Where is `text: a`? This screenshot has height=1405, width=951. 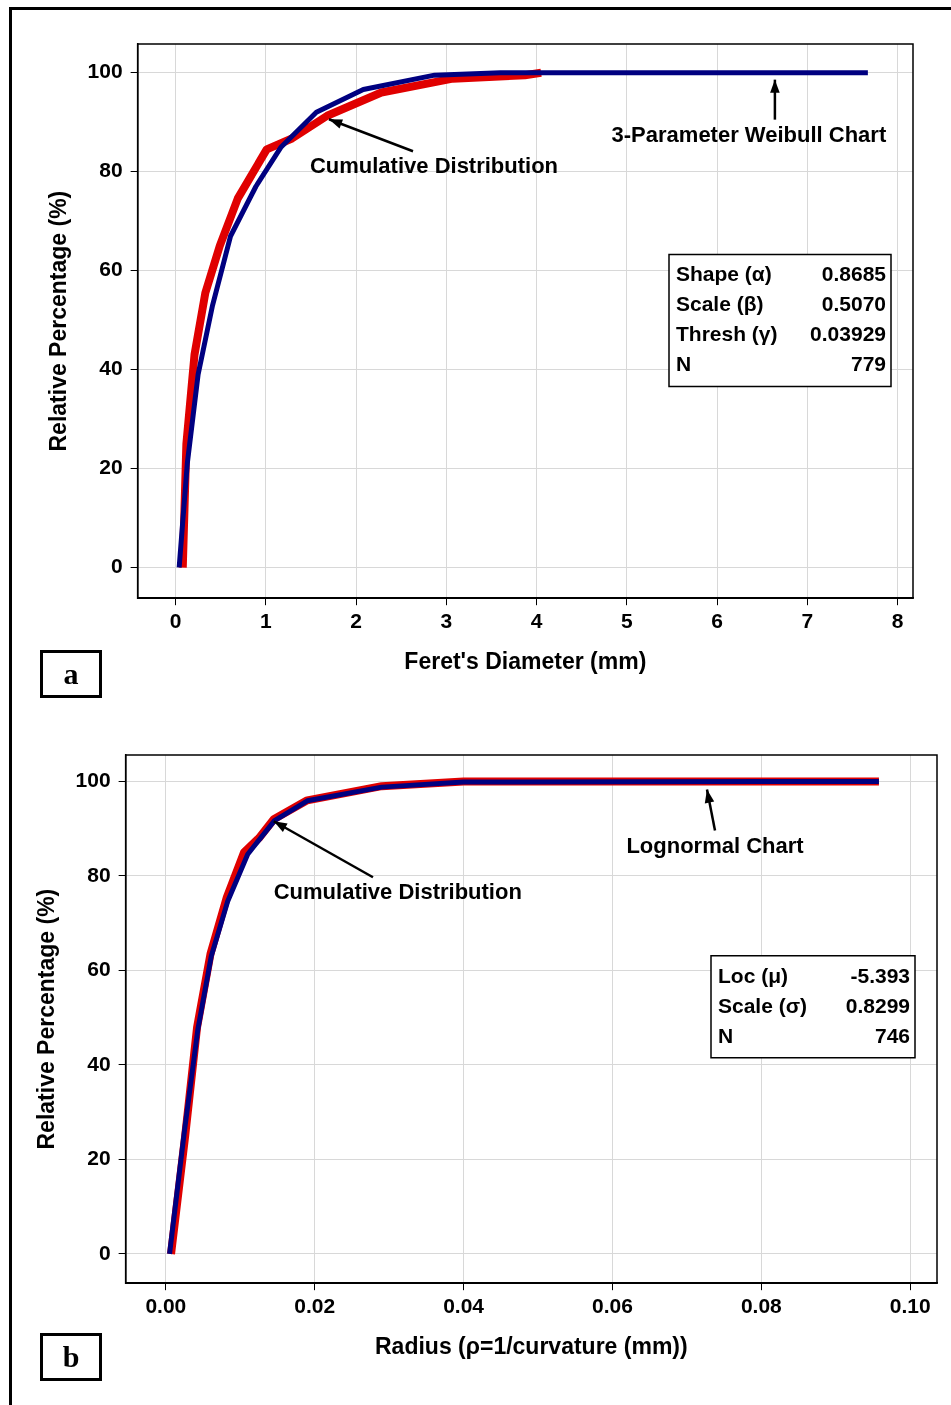 text: a is located at coordinates (71, 674).